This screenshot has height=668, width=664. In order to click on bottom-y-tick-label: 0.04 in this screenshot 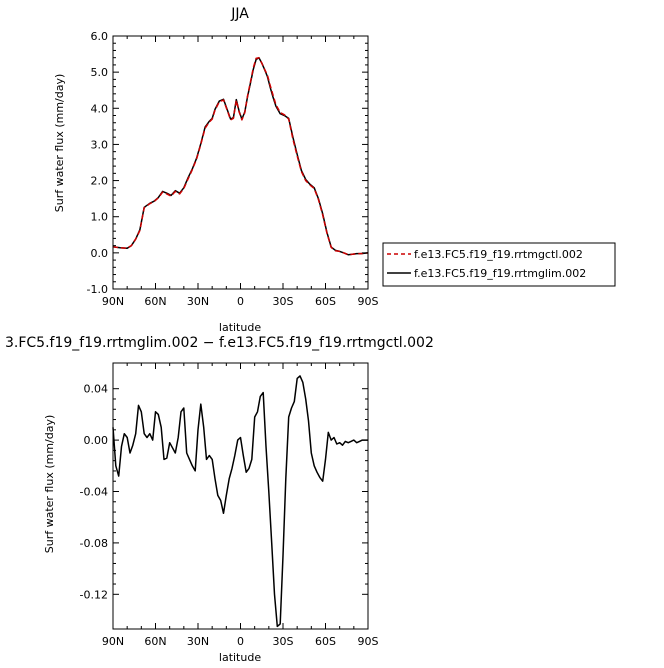, I will do `click(96, 389)`.